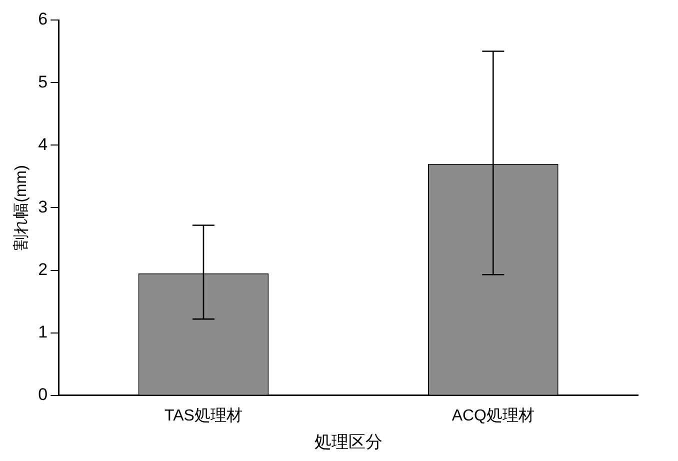 This screenshot has height=461, width=678. What do you see at coordinates (43, 269) in the screenshot?
I see `y-tick-label: 2` at bounding box center [43, 269].